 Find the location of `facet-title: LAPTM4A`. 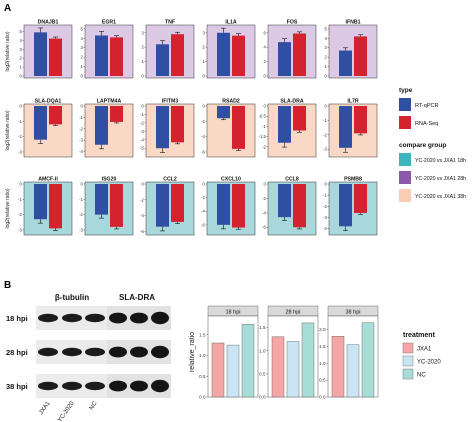

facet-title: LAPTM4A is located at coordinates (109, 102).